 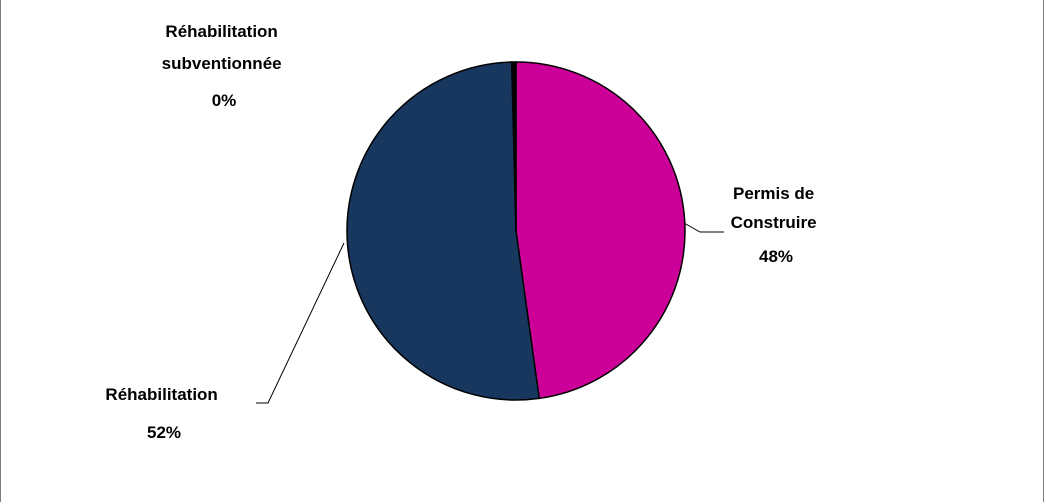 I want to click on label-permis-de-construire: Permis de Construire 48%, so click(x=776, y=225).